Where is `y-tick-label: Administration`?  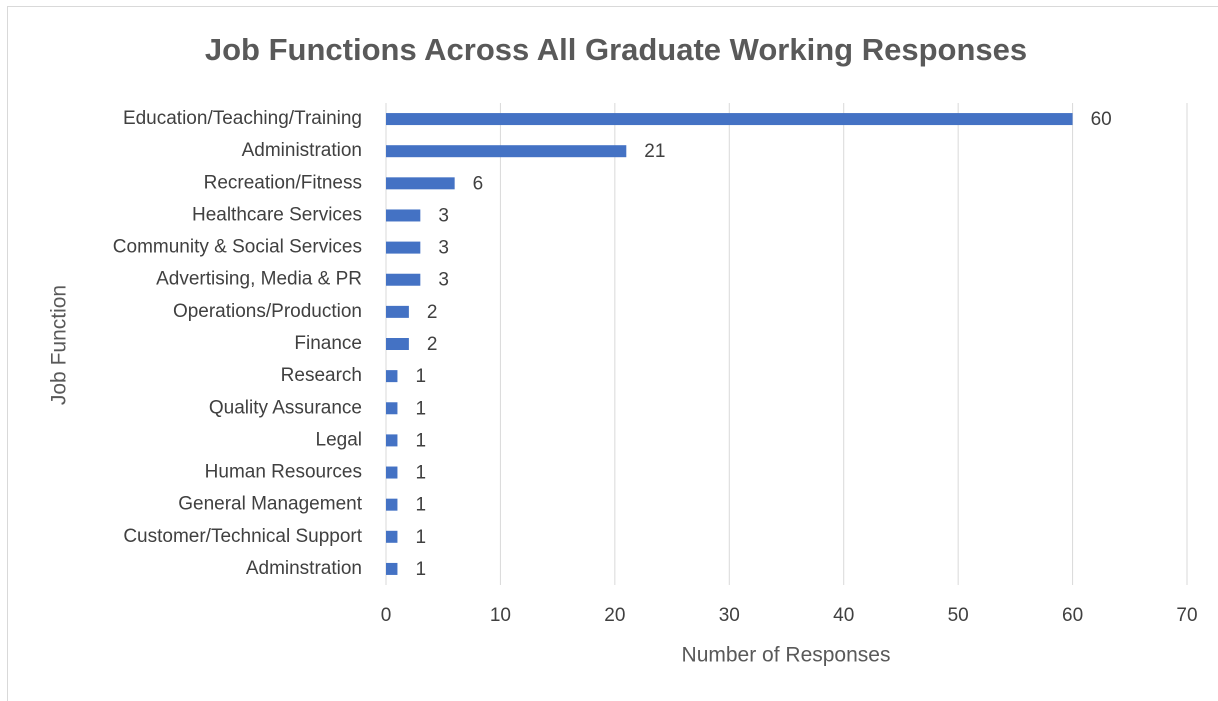 y-tick-label: Administration is located at coordinates (302, 150).